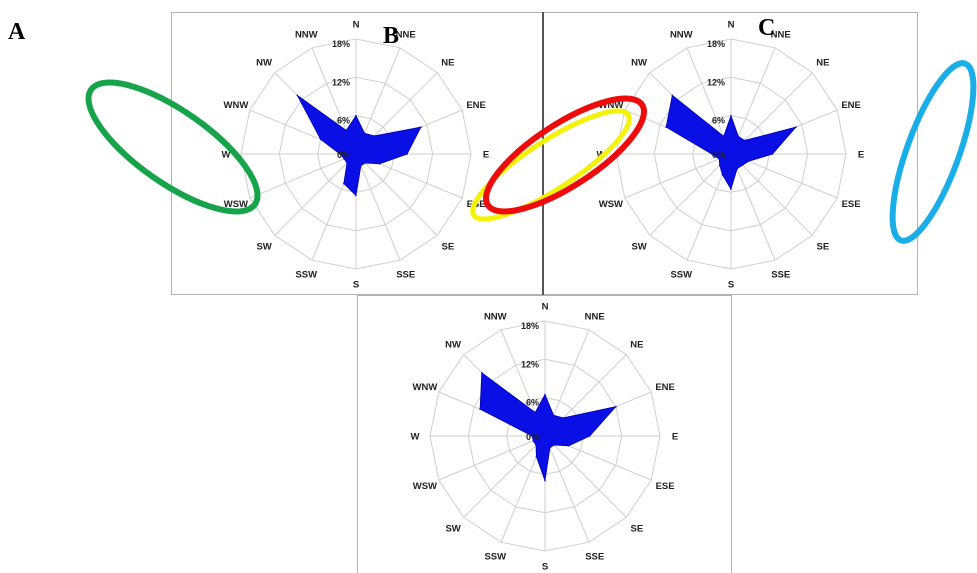 The image size is (977, 573). I want to click on direction-label-ese: ESE, so click(851, 204).